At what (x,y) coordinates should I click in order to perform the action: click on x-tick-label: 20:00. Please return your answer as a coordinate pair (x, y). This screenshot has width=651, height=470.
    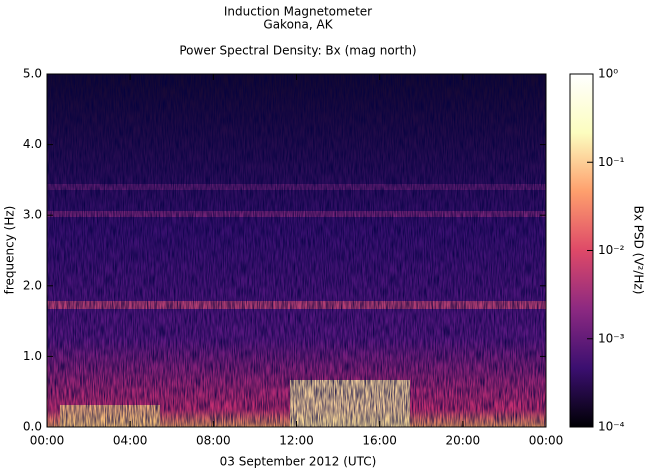
    Looking at the image, I should click on (463, 441).